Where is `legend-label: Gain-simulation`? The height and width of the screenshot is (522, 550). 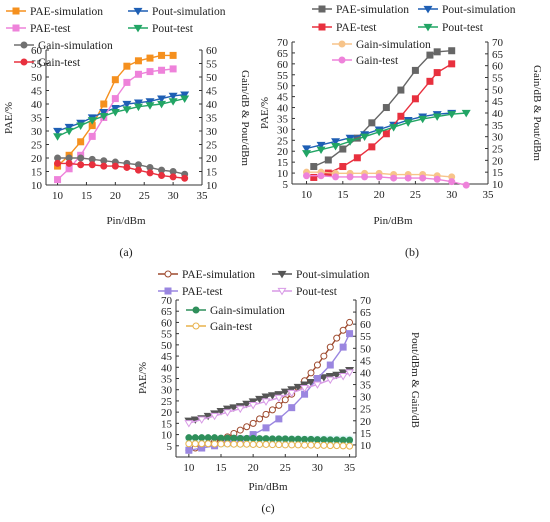
legend-label: Gain-simulation is located at coordinates (247, 311).